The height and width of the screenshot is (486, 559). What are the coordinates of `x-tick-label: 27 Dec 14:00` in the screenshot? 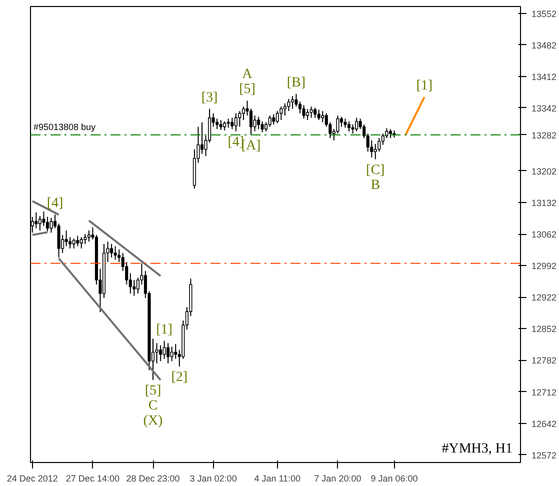 It's located at (93, 479).